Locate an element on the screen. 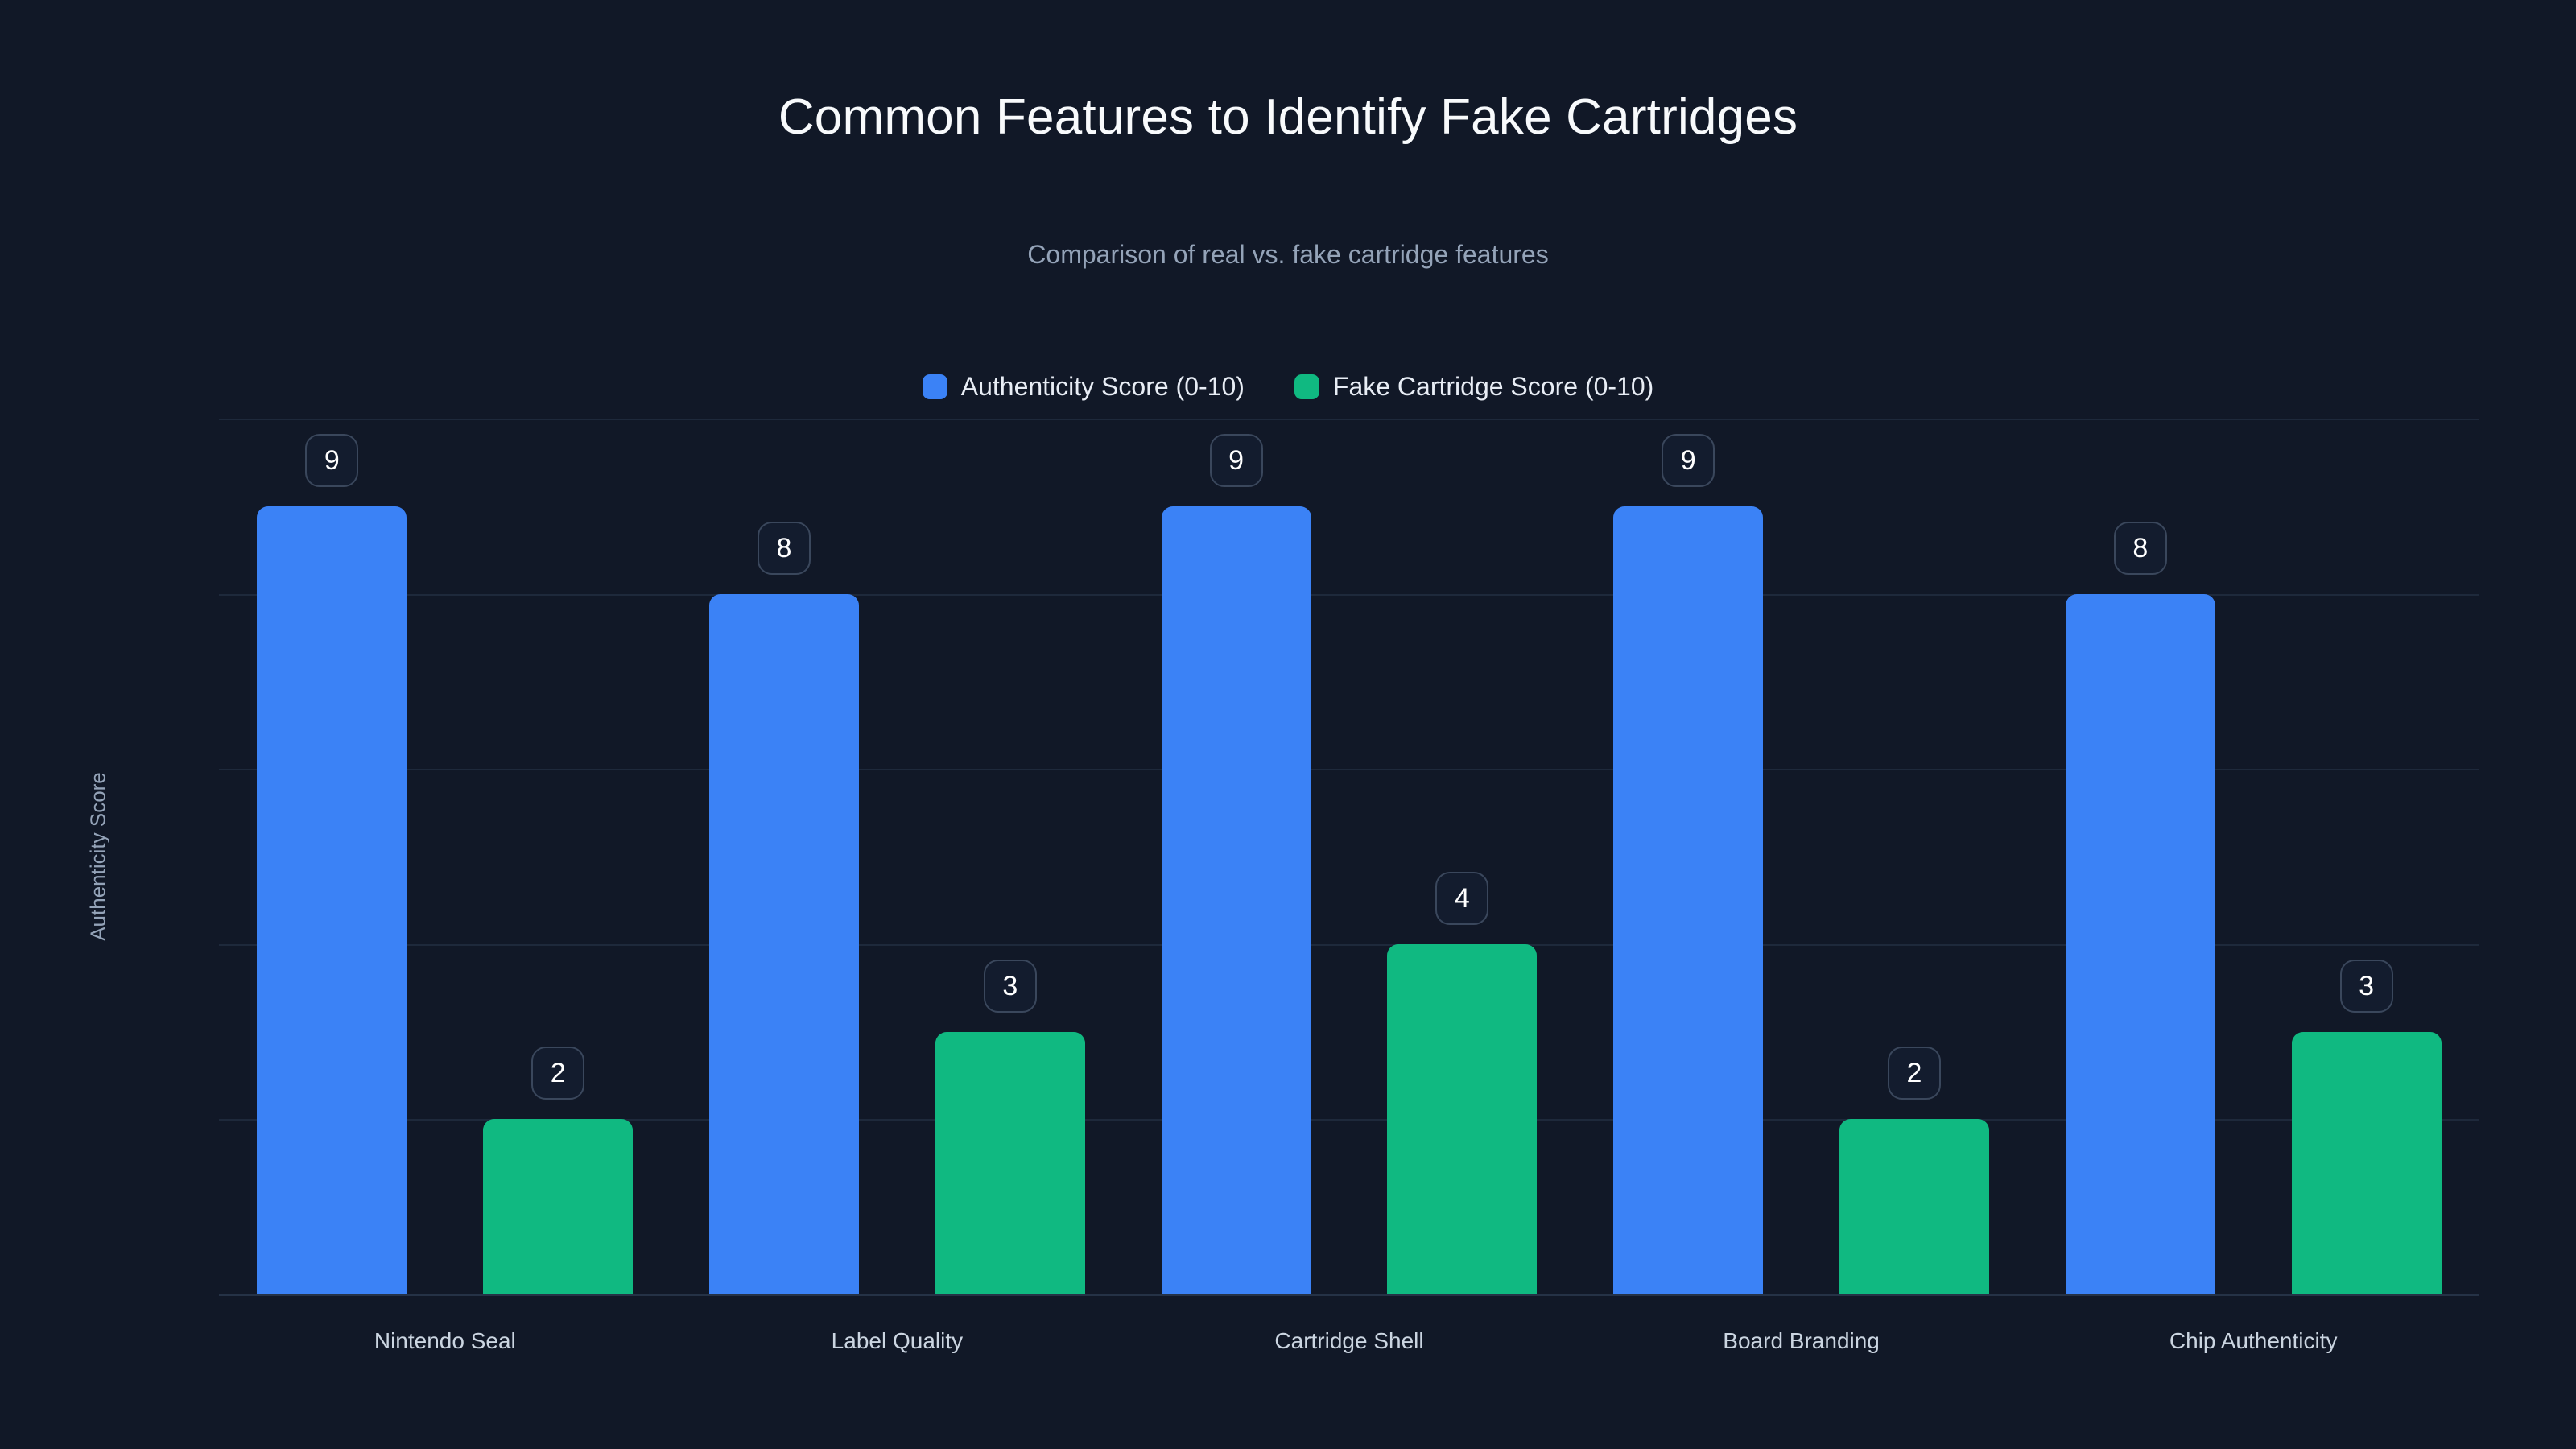 This screenshot has height=1449, width=2576. bar-fake-1: 3 is located at coordinates (1010, 1126).